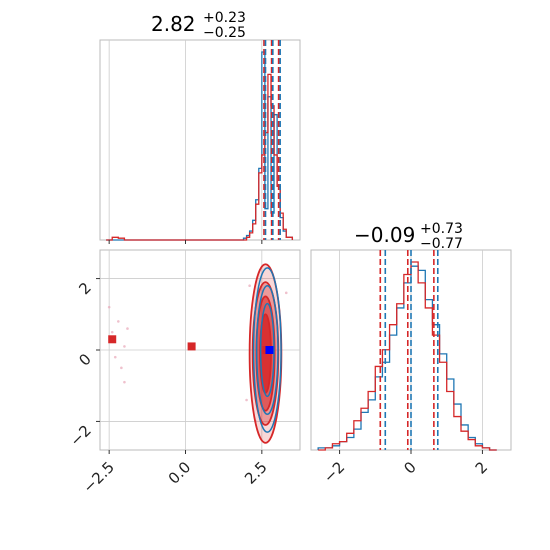 Image resolution: width=550 pixels, height=550 pixels. Describe the element at coordinates (224, 33) in the screenshot. I see `param1-title-minus: −0.25` at that location.